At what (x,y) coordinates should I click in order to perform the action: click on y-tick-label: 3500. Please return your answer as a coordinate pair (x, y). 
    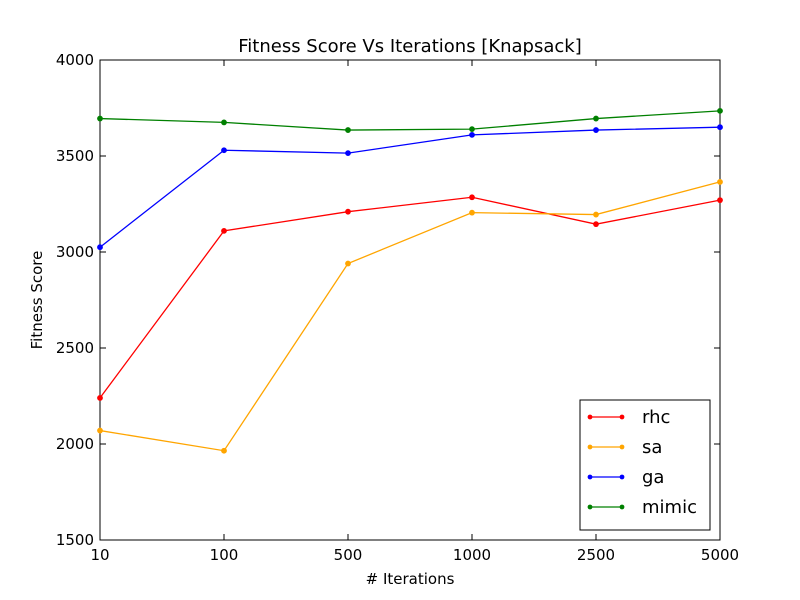
    Looking at the image, I should click on (75, 156).